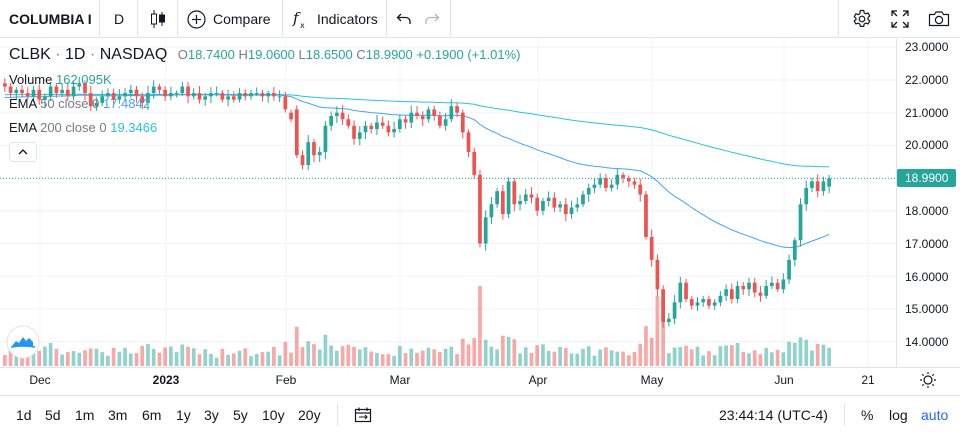 The height and width of the screenshot is (433, 960). What do you see at coordinates (183, 415) in the screenshot?
I see `range-1y-button: 1y` at bounding box center [183, 415].